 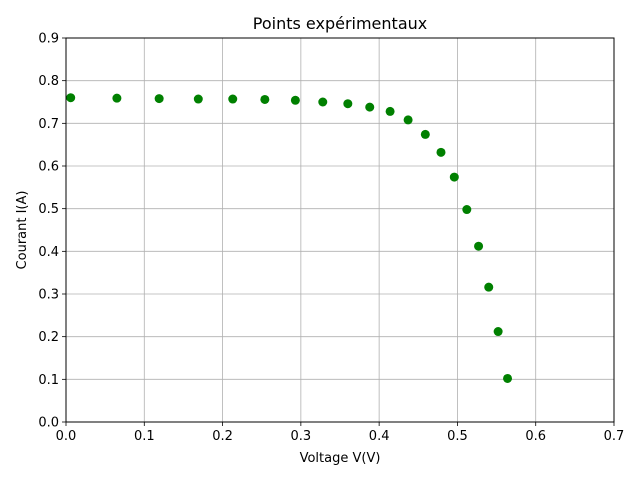 I want to click on y-tick-label: 0.0, so click(x=48, y=423).